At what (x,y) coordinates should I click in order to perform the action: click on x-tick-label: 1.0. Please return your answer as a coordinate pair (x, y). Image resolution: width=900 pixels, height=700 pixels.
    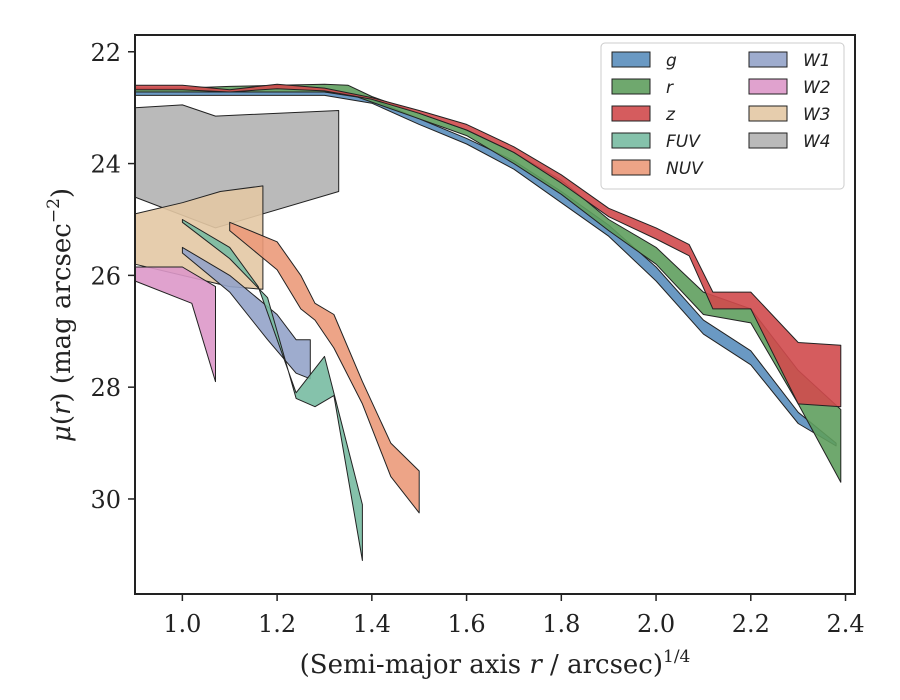
    Looking at the image, I should click on (182, 624).